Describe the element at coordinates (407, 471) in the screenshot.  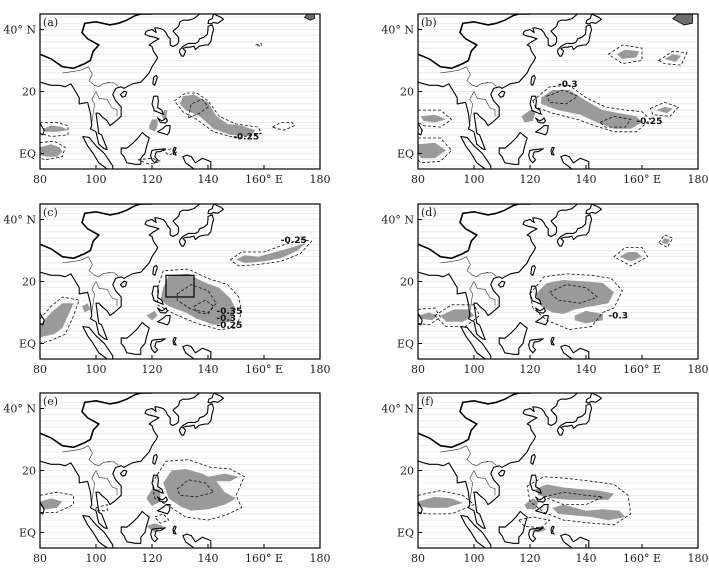
I see `y-tick-label: 20` at that location.